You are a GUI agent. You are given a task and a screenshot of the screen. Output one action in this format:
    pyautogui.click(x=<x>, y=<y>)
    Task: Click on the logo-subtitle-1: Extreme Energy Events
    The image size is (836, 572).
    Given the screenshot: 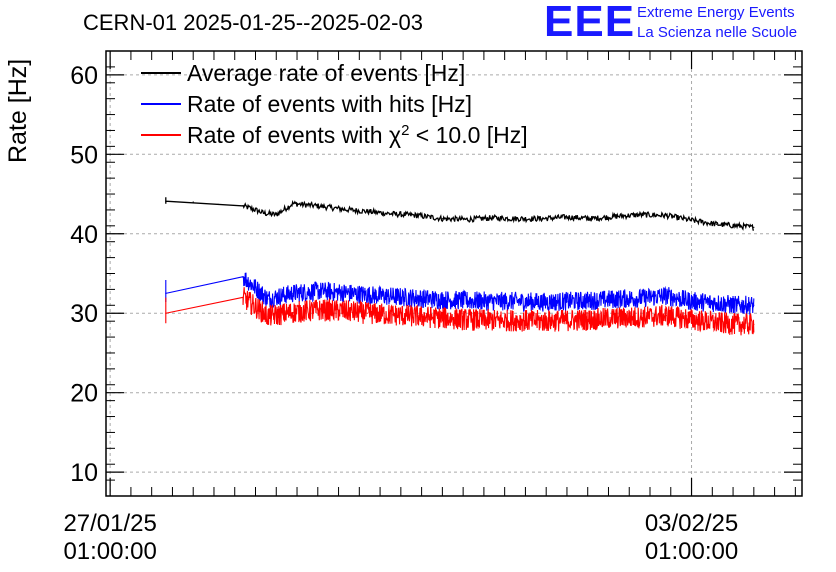 What is the action you would take?
    pyautogui.click(x=716, y=12)
    